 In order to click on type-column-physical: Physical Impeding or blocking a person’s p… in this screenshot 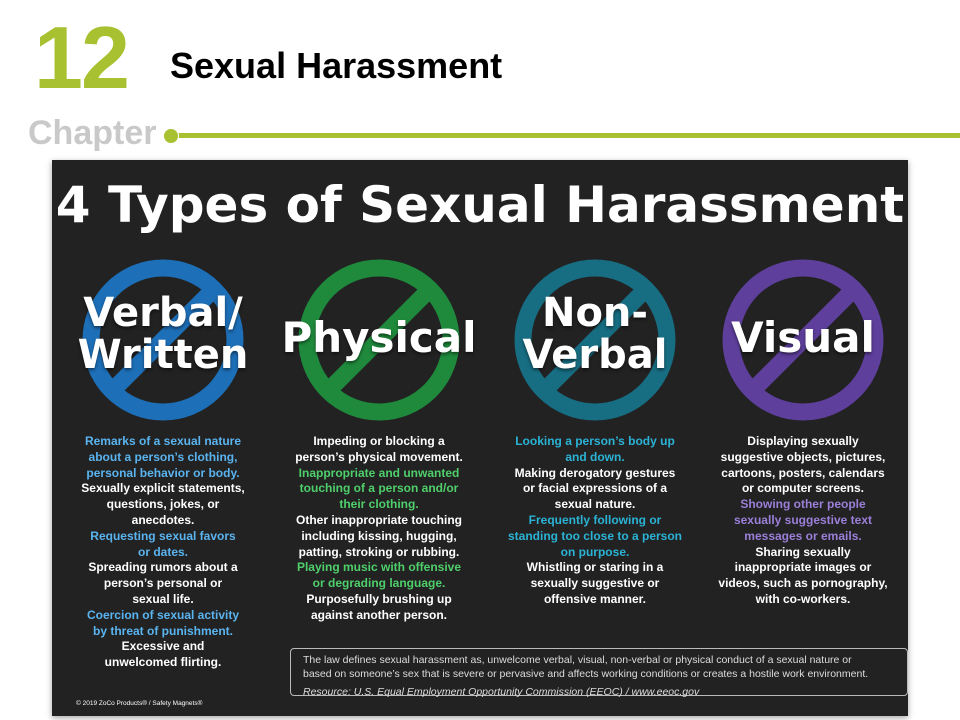, I will do `click(379, 439)`.